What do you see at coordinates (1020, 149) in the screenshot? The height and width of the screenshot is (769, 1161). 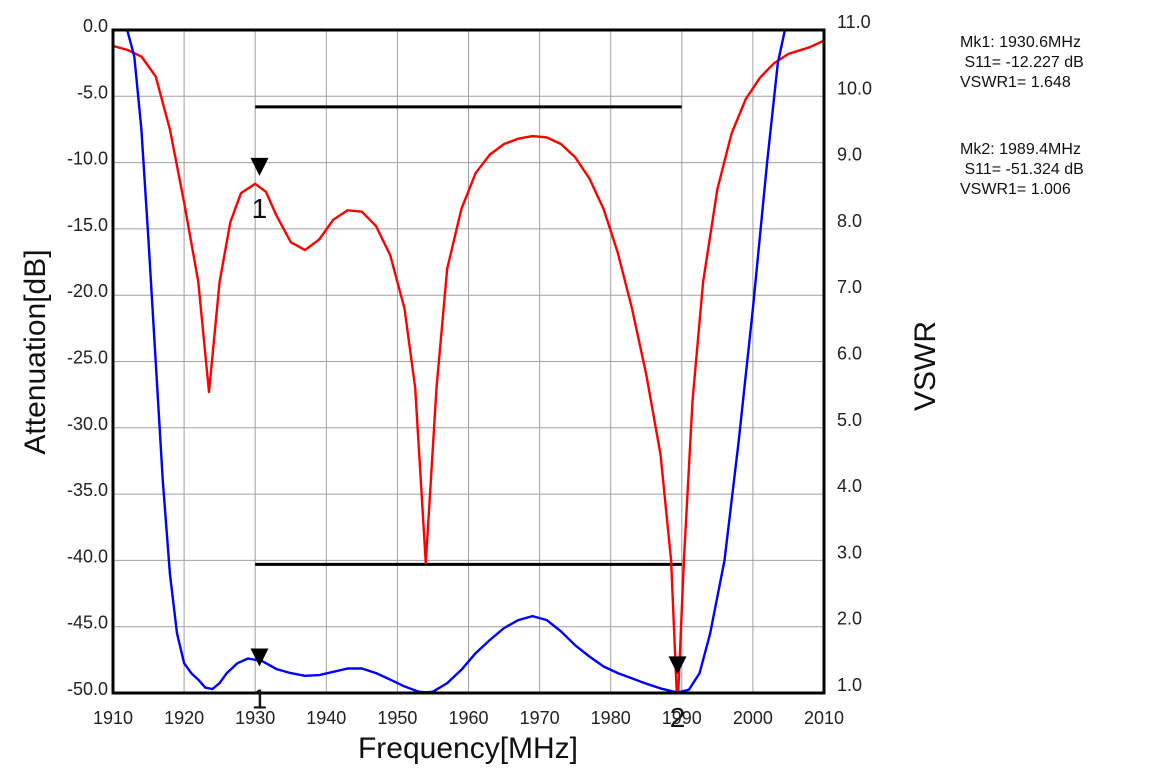 I see `marker-2-frequency: Mk2: 1989.4MHz` at bounding box center [1020, 149].